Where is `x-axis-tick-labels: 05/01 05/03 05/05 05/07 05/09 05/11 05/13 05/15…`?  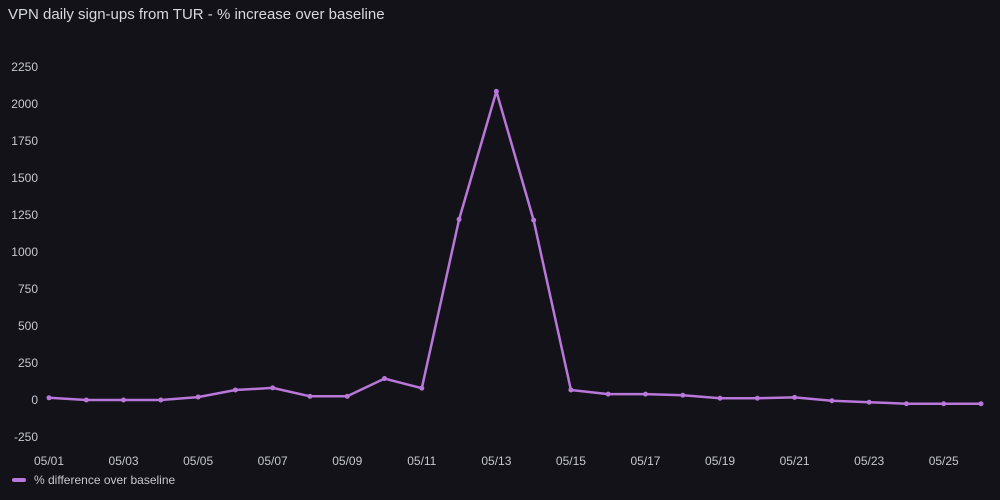
x-axis-tick-labels: 05/01 05/03 05/05 05/07 05/09 05/11 05/13 05/15… is located at coordinates (496, 461).